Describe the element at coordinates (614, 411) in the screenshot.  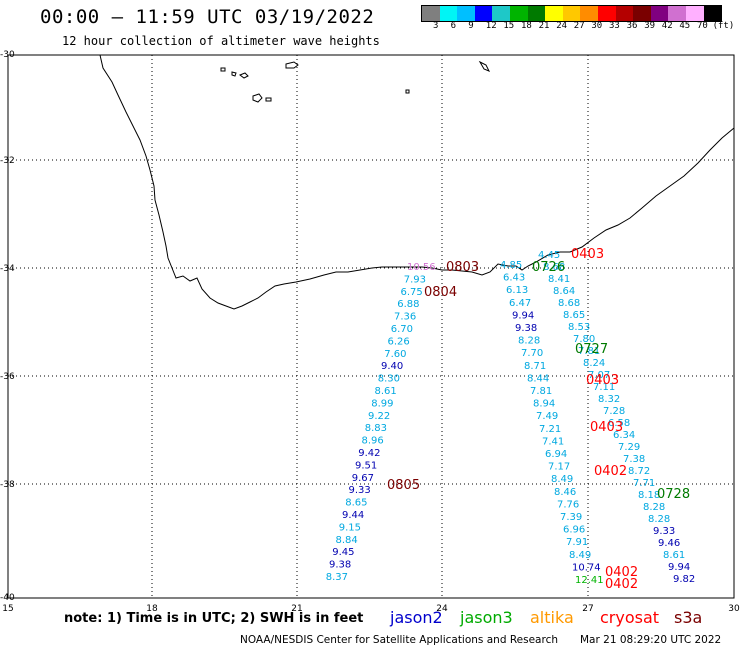
I see `swh-value: 7.28` at that location.